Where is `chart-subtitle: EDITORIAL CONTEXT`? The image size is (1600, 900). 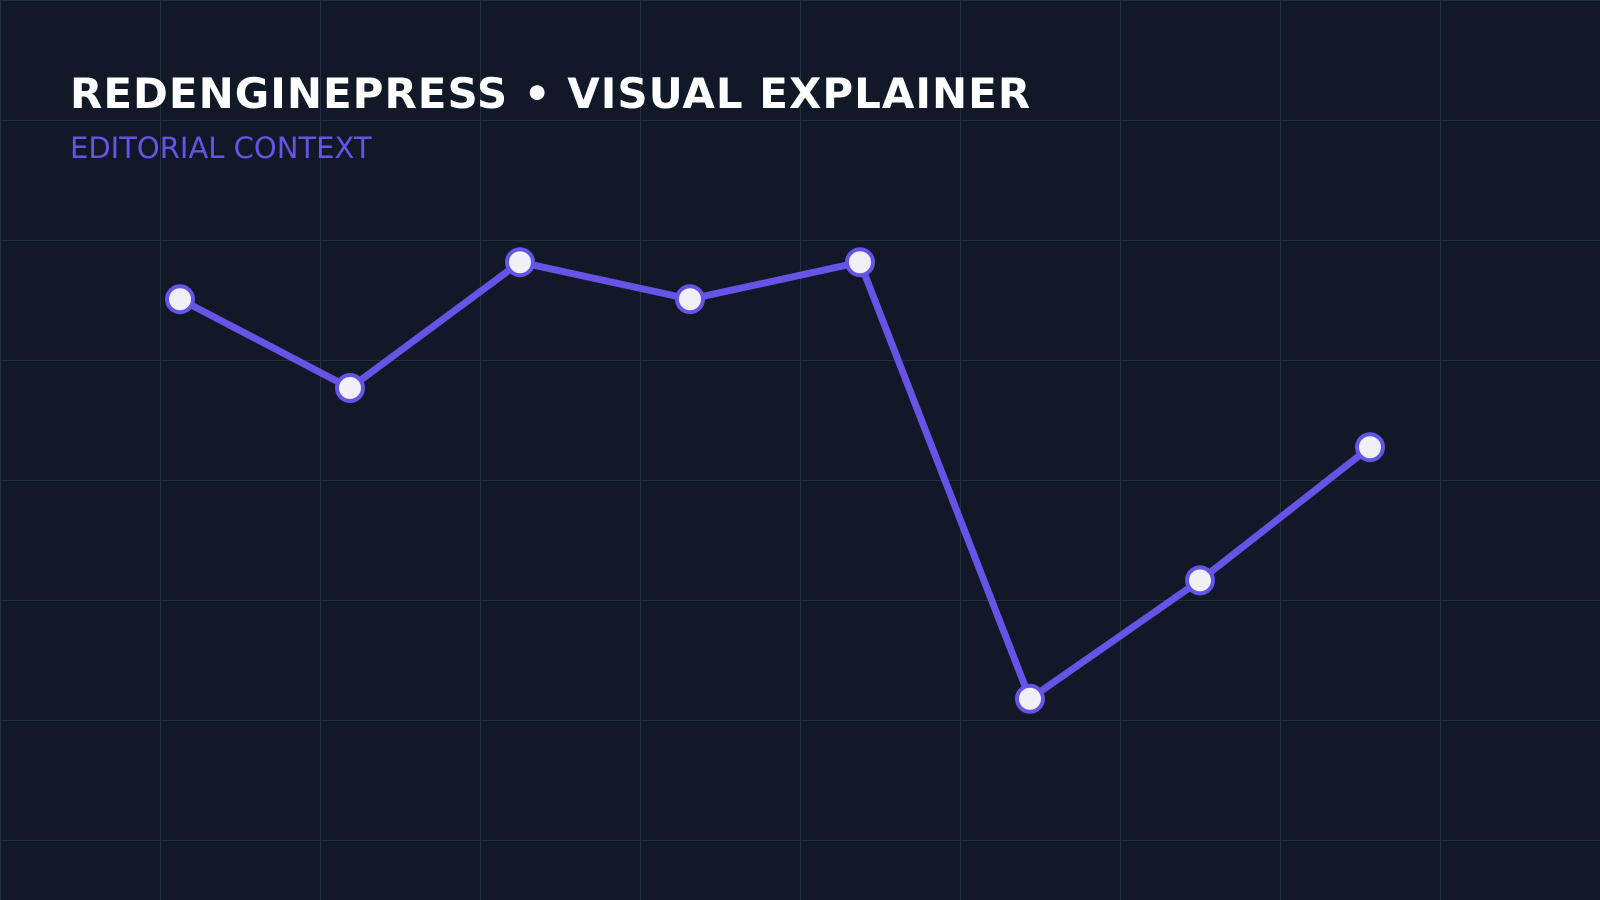 chart-subtitle: EDITORIAL CONTEXT is located at coordinates (221, 148).